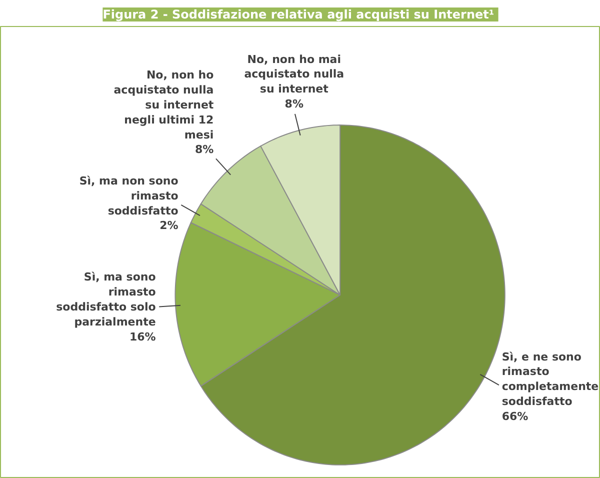  I want to click on chart-title: Figura 2 - Soddisfazione relativa agli acquisti su Internet¹, so click(298, 15).